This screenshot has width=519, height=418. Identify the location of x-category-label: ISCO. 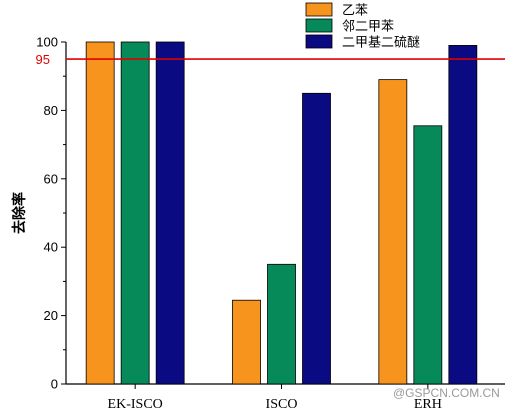
(282, 404).